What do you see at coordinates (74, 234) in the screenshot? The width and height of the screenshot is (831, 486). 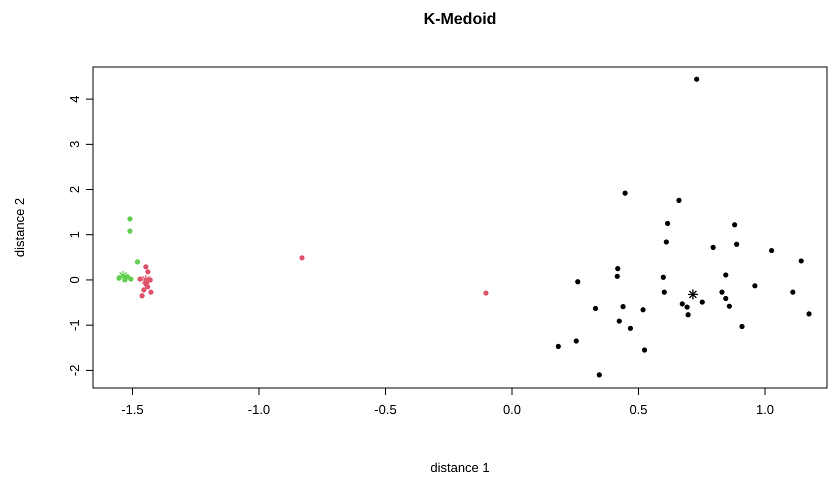 I see `y-tick-label: 1` at bounding box center [74, 234].